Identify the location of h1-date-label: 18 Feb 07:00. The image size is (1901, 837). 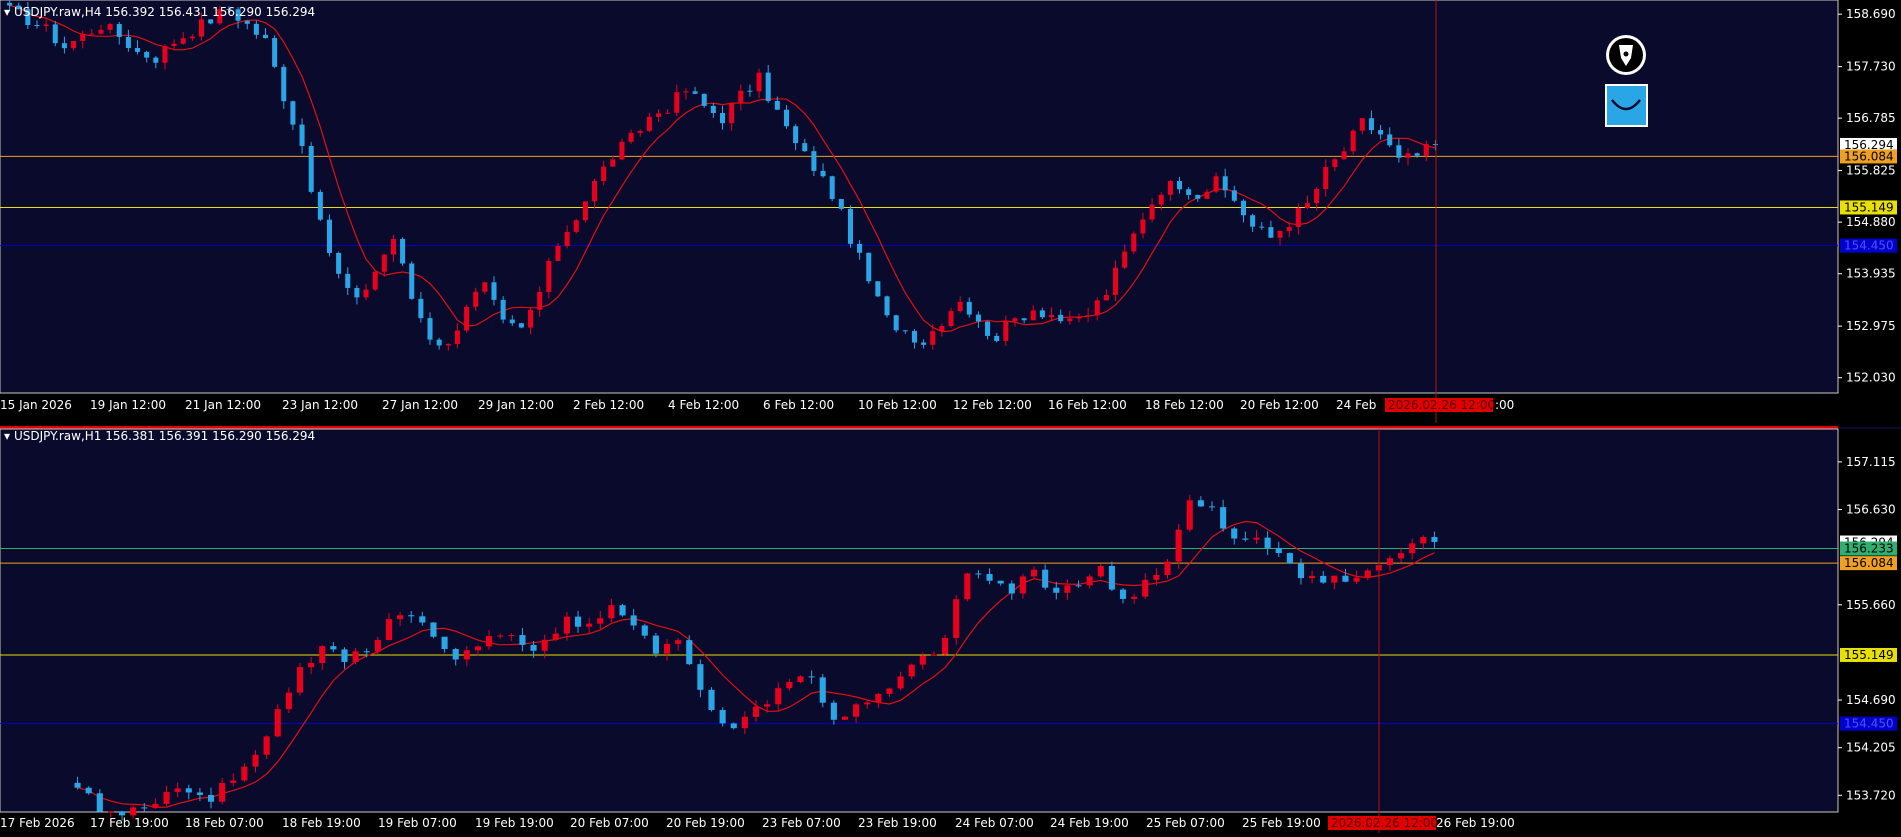
(224, 823).